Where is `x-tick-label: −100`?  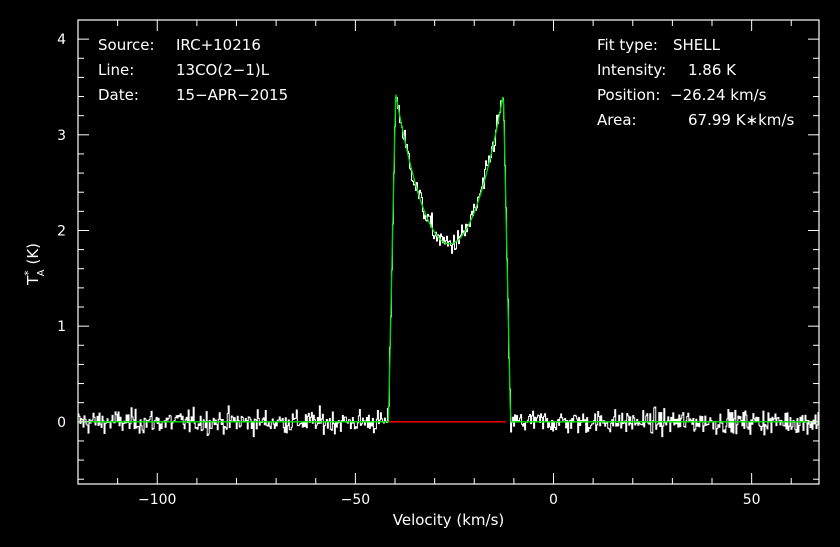
x-tick-label: −100 is located at coordinates (157, 500).